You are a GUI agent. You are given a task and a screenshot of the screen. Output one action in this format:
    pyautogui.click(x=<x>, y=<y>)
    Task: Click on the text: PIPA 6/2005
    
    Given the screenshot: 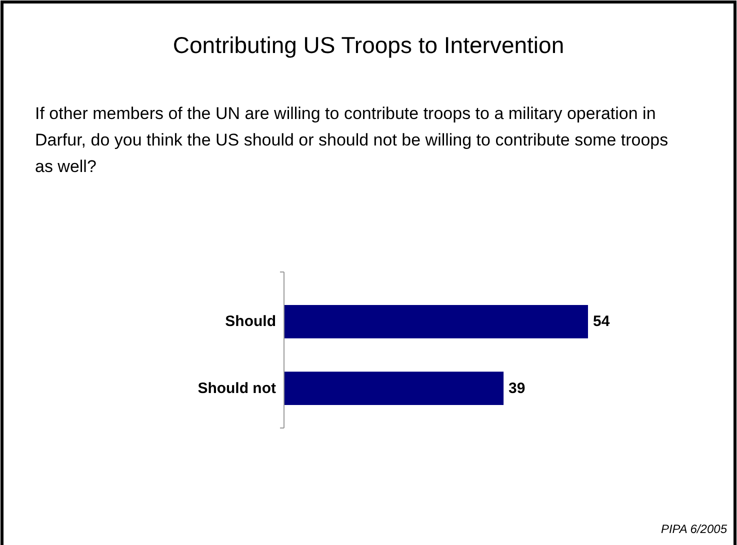 What is the action you would take?
    pyautogui.click(x=694, y=529)
    